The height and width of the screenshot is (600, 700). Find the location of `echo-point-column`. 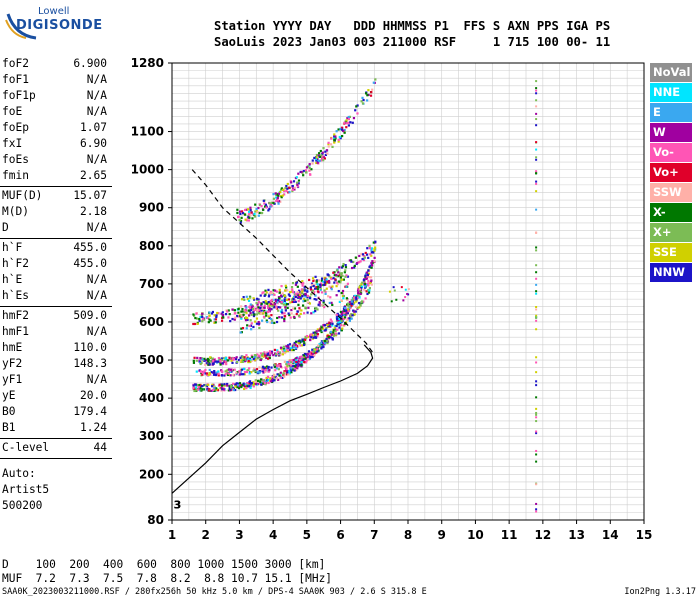

echo-point-column is located at coordinates (536, 320).